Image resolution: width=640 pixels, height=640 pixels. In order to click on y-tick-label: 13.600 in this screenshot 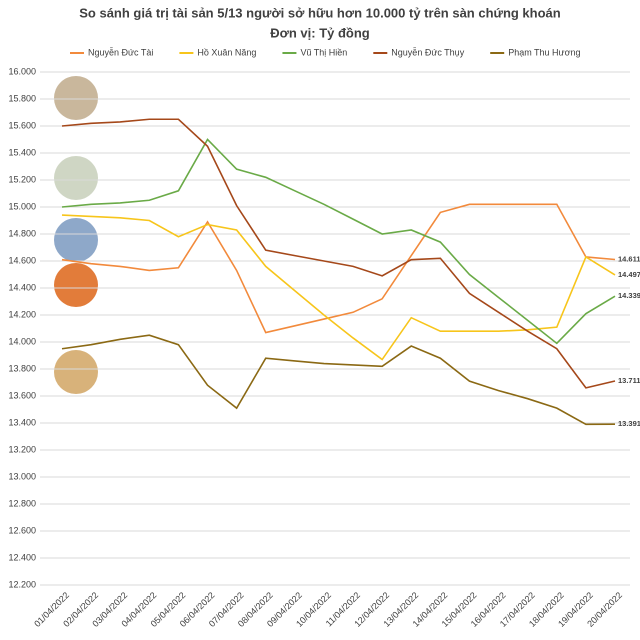, I will do `click(22, 395)`.